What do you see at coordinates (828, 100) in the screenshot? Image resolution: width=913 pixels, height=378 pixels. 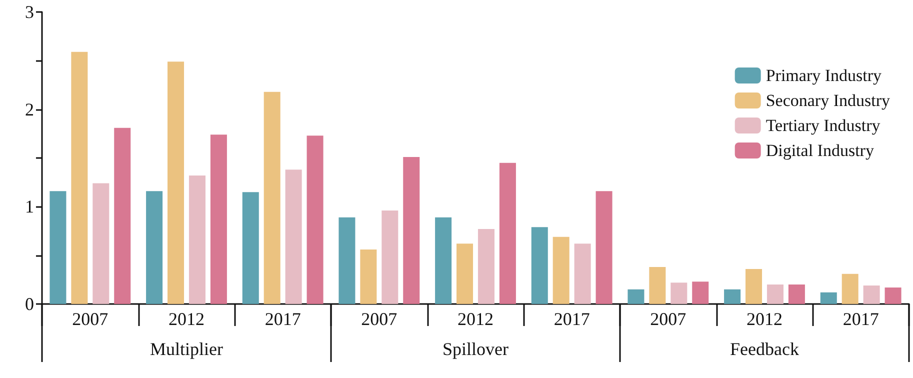 I see `legend-label: Seconary Industry` at bounding box center [828, 100].